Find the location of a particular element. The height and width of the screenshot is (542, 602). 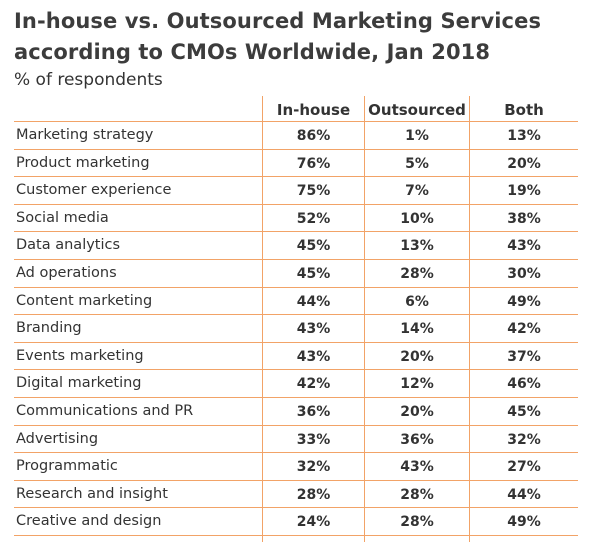

table-row: Branding 43% 14% 42% is located at coordinates (301, 329).